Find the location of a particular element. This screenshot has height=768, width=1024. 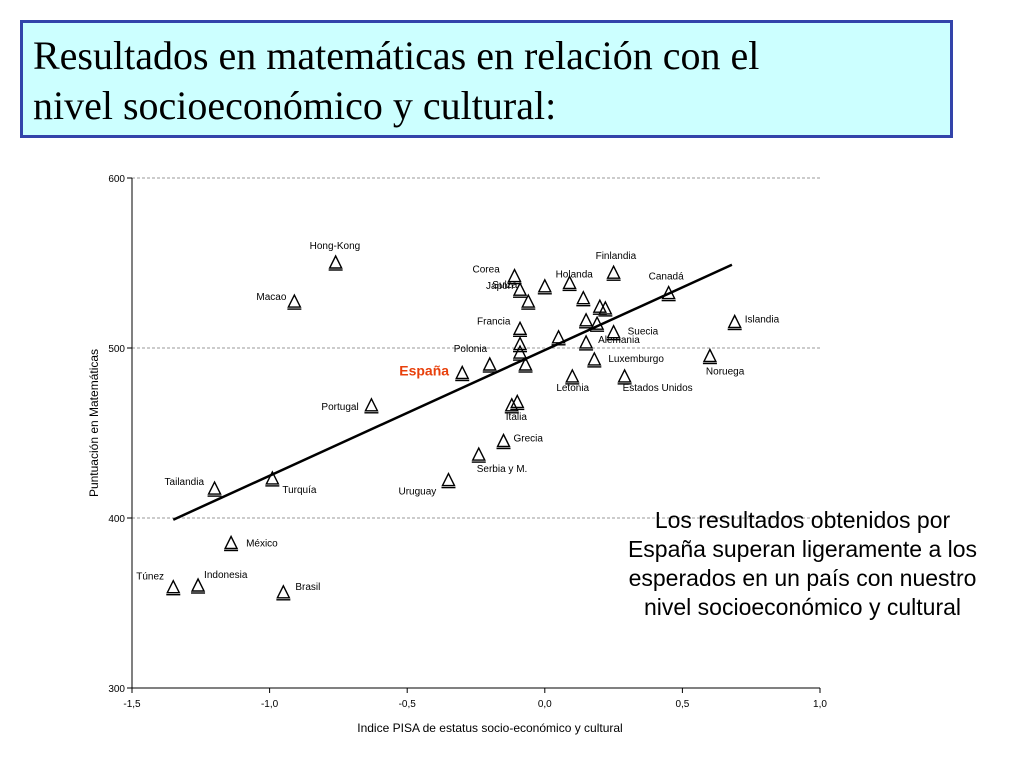

y-tick-label: 500 is located at coordinates (116, 349).